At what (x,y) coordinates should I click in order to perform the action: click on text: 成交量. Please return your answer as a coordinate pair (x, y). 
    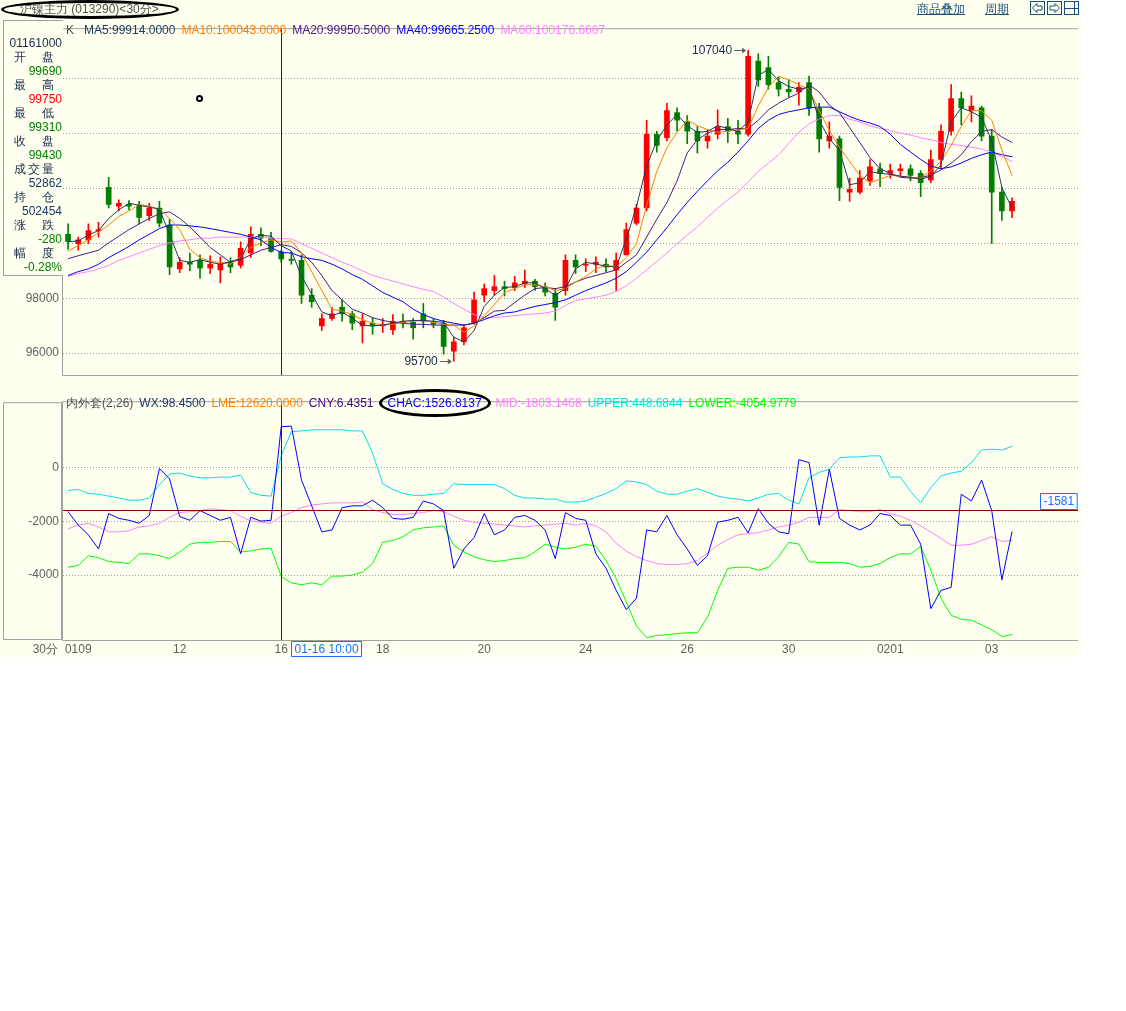
    Looking at the image, I should click on (34, 169).